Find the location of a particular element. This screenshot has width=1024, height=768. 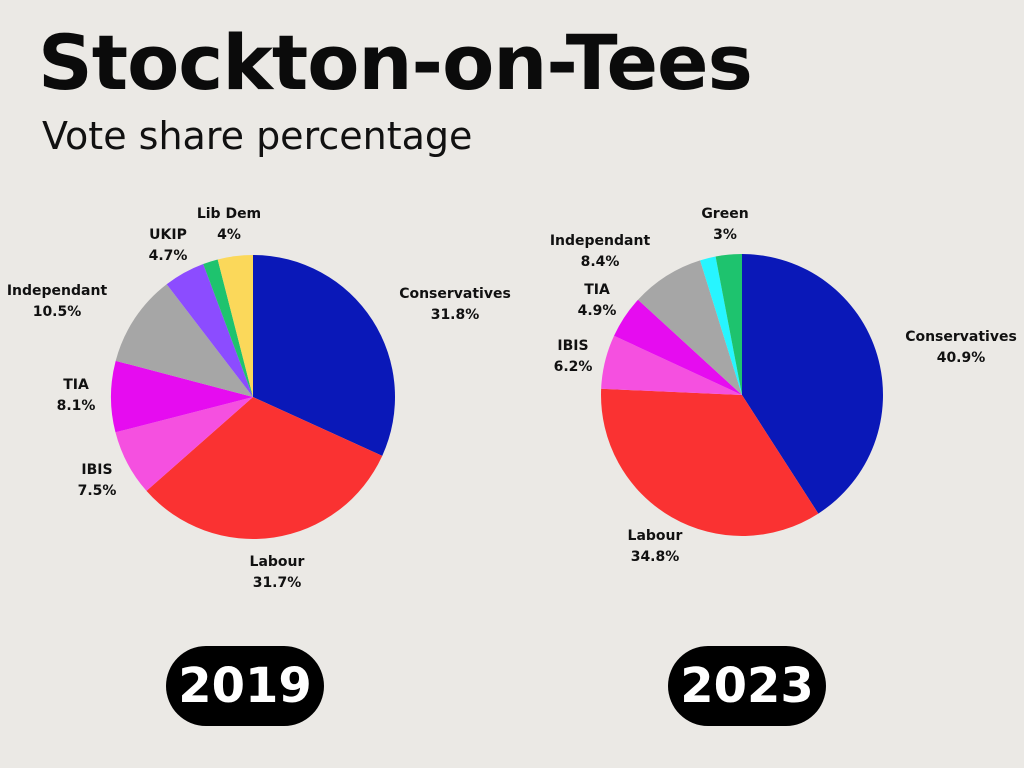

slice-label-independant: Independant 8.4% is located at coordinates (600, 251).